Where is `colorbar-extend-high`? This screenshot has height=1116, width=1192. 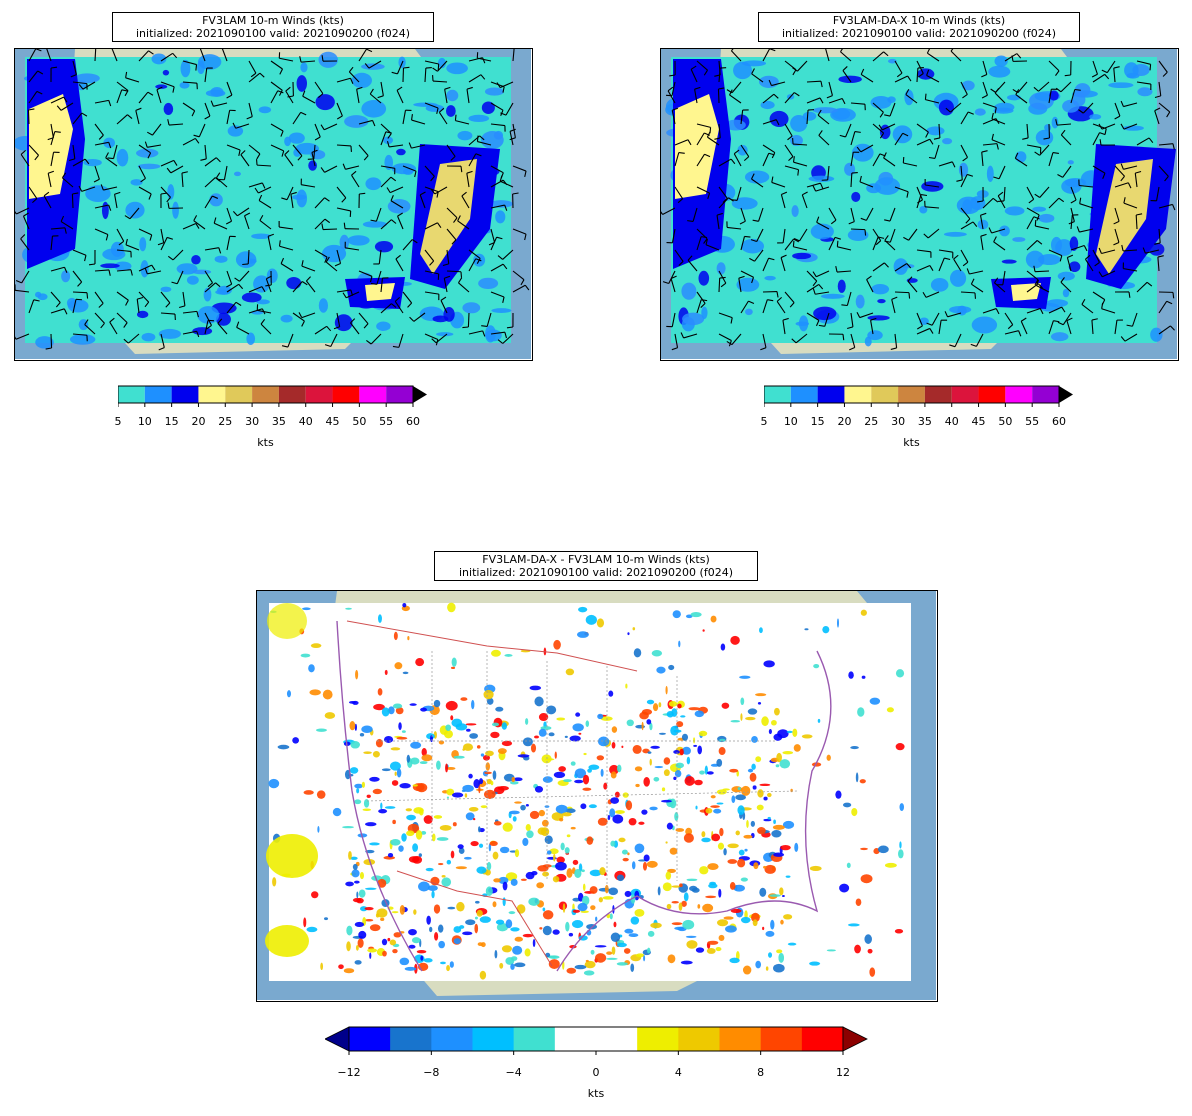
colorbar-extend-high is located at coordinates (855, 1039).